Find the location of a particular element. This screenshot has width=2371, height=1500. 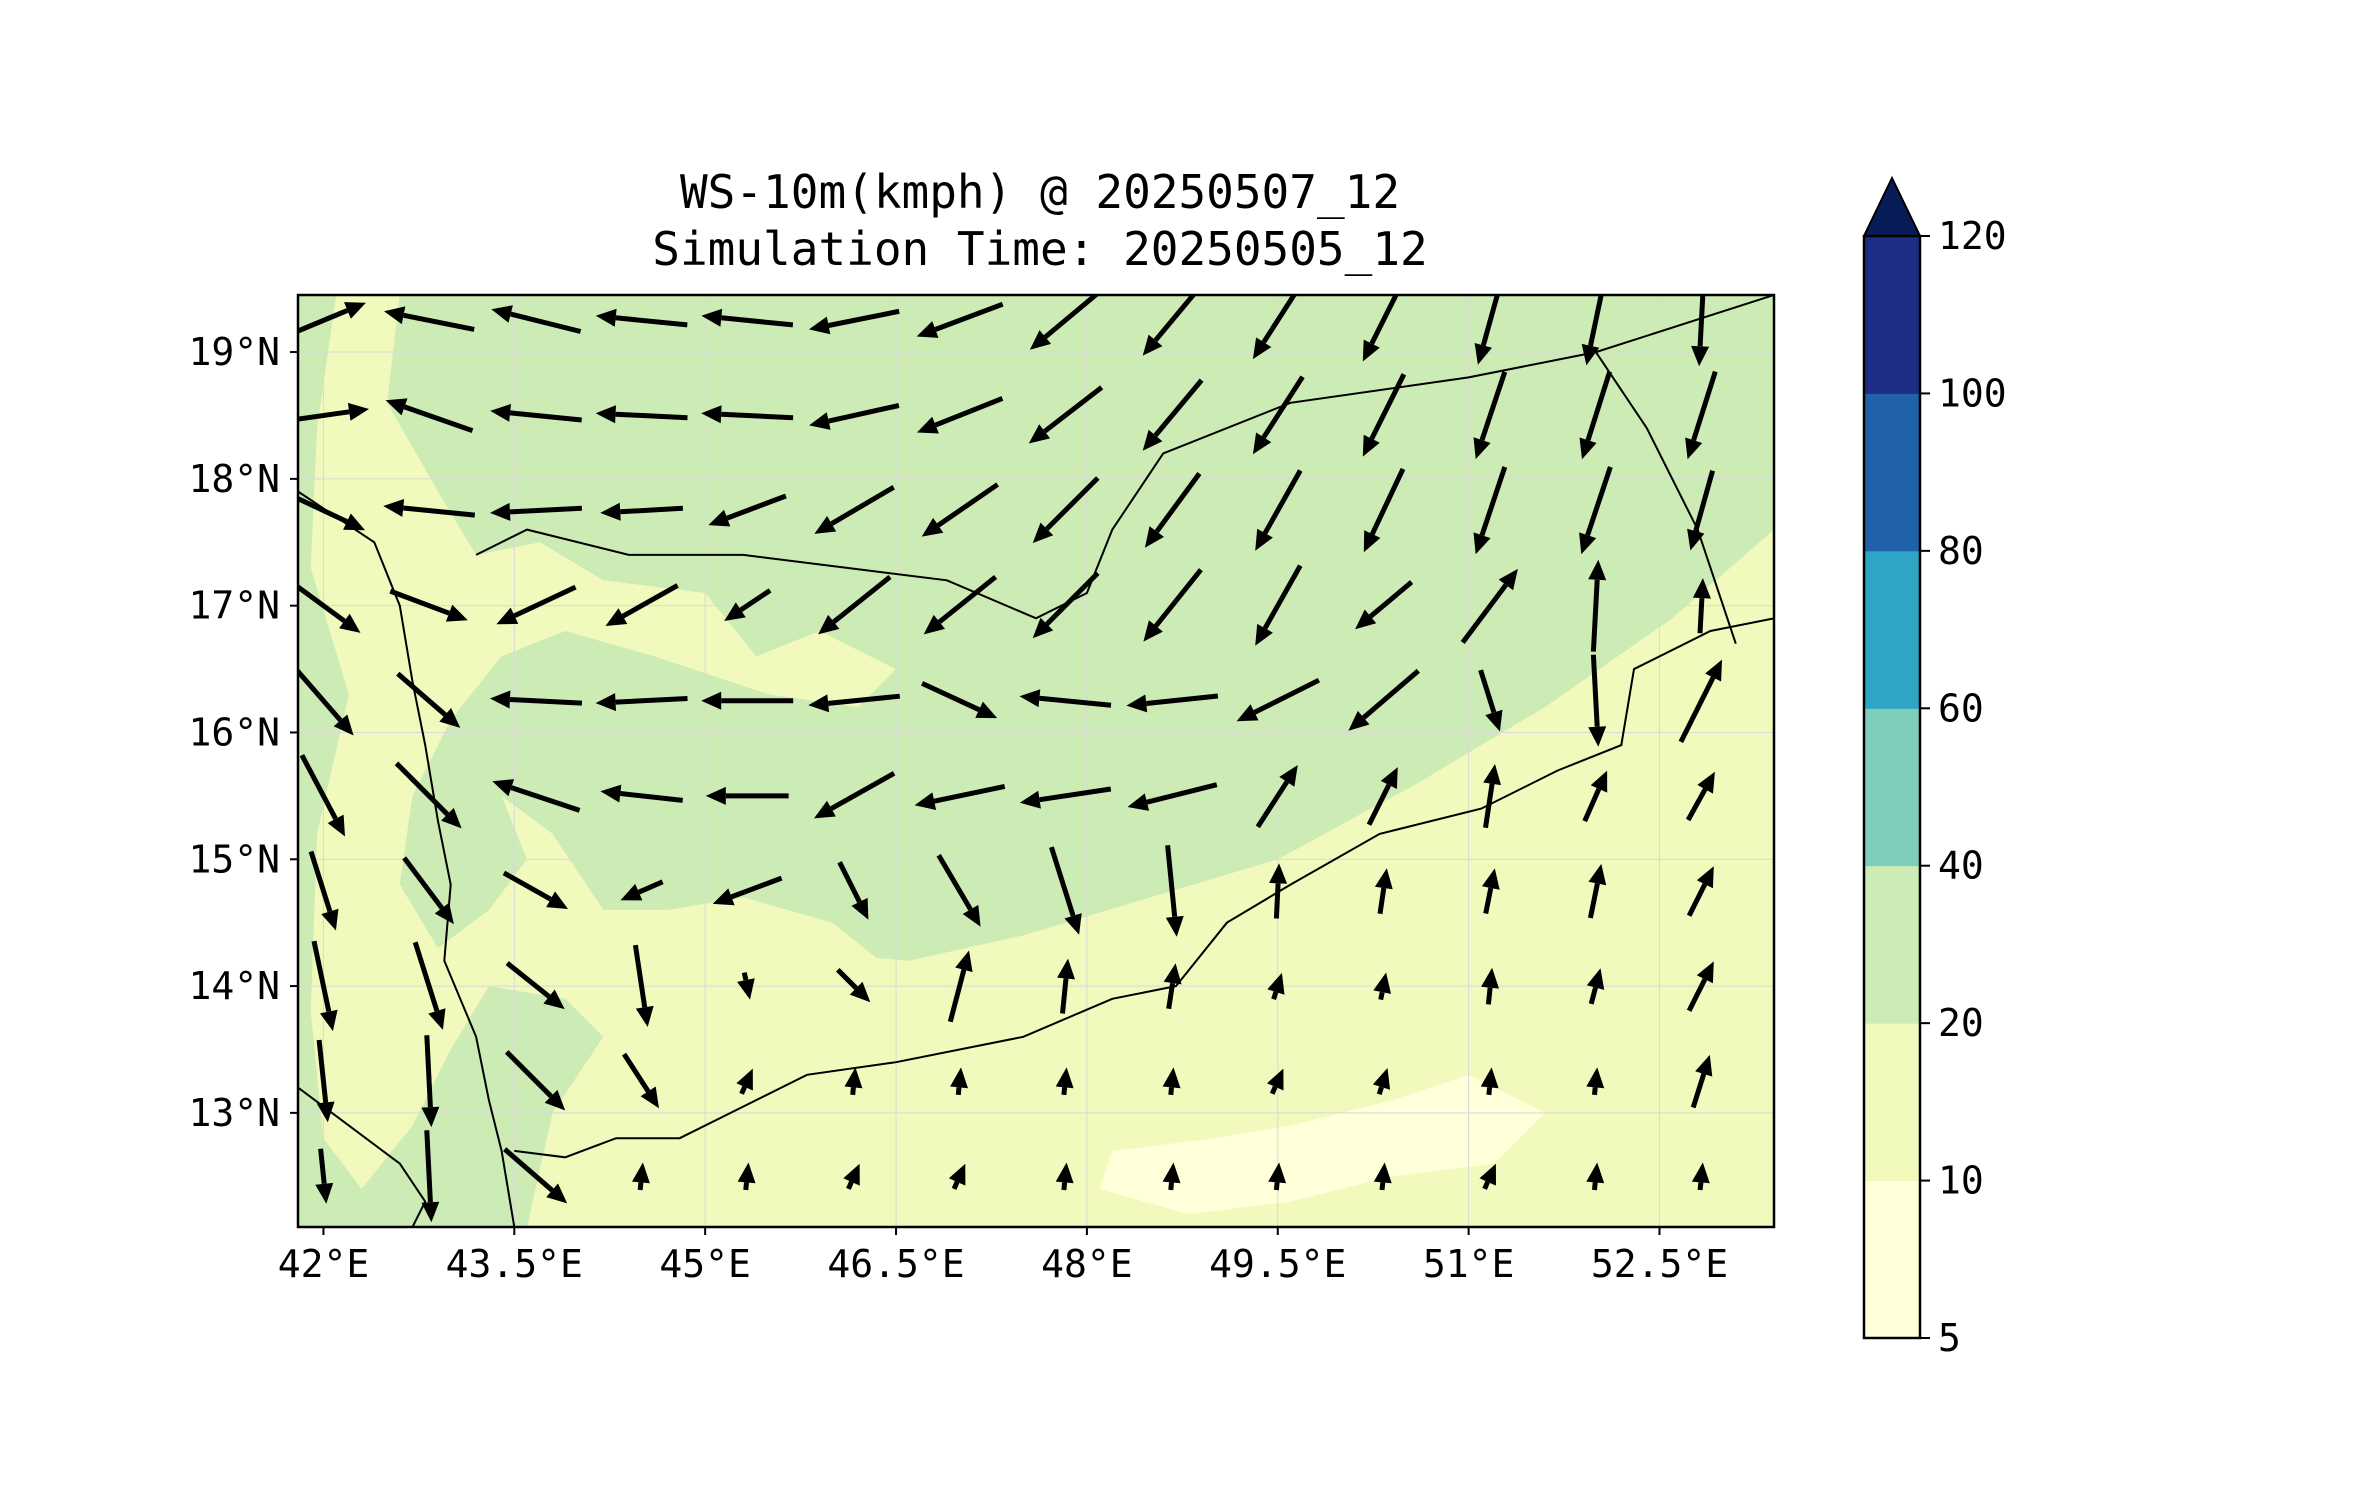

y-tick-label: 15°N is located at coordinates (234, 859).